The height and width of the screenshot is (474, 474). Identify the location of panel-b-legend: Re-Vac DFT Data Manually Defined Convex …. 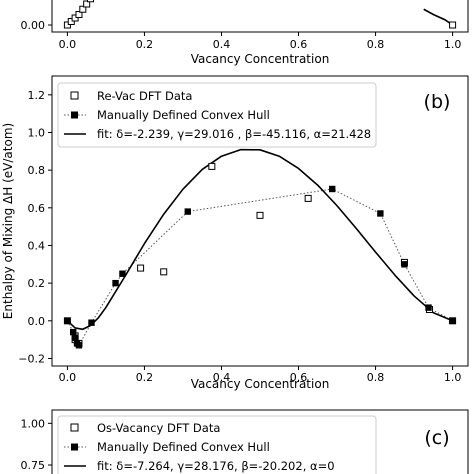
(217, 115).